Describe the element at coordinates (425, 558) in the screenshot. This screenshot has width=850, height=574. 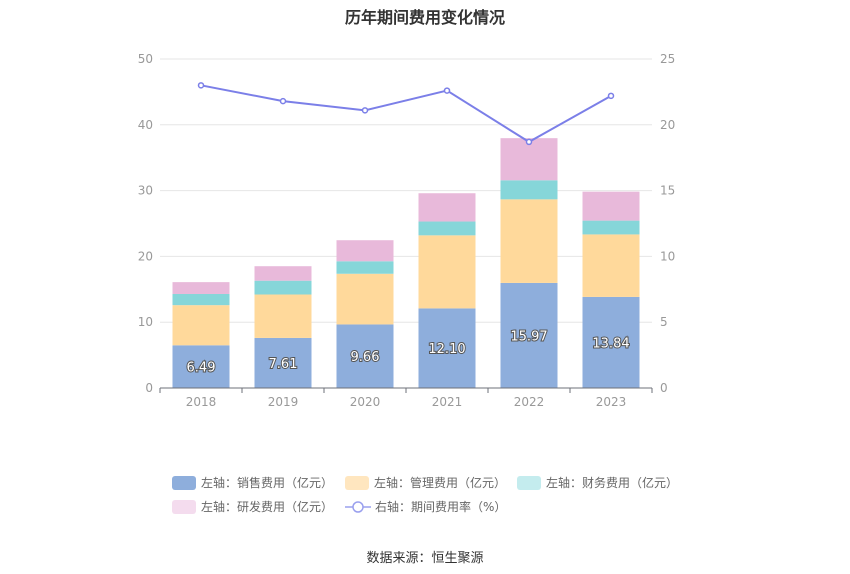
I see `data-source: 数据来源：恒生聚源` at that location.